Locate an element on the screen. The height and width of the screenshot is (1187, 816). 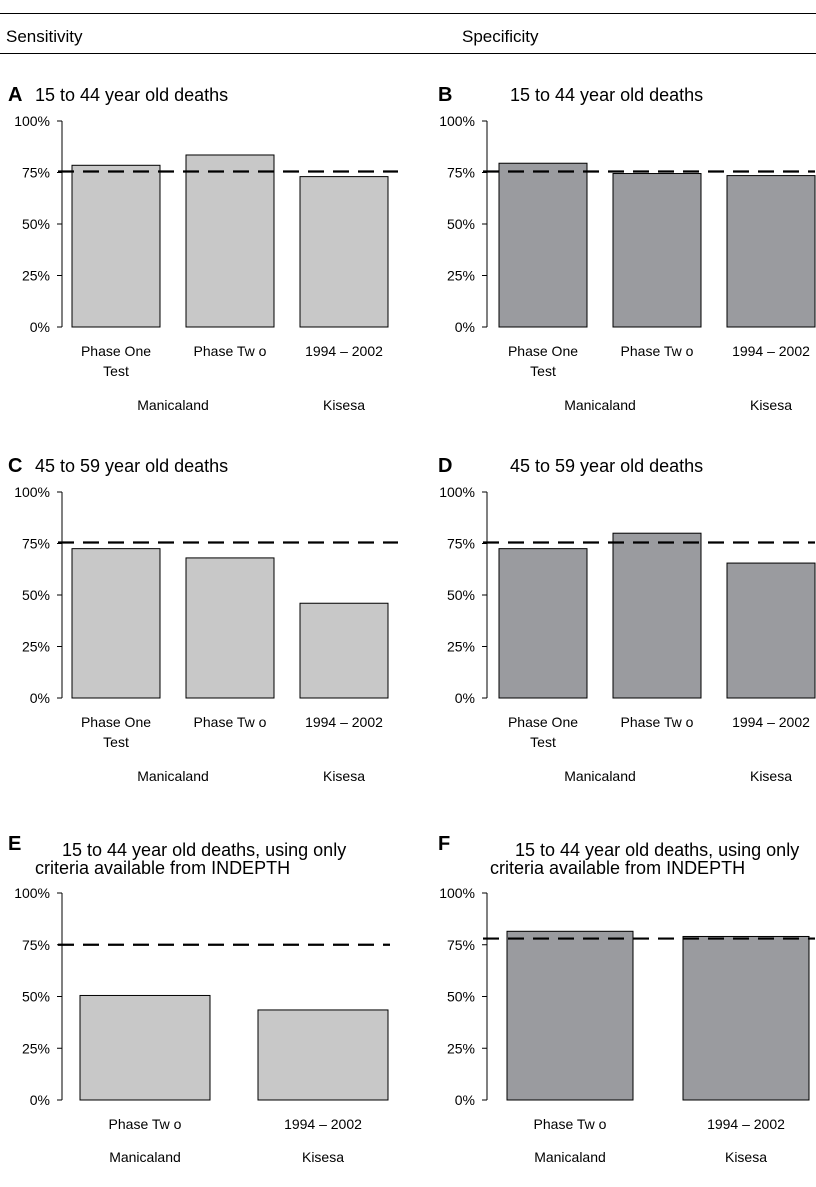
panel-letter-f: F is located at coordinates (444, 844).